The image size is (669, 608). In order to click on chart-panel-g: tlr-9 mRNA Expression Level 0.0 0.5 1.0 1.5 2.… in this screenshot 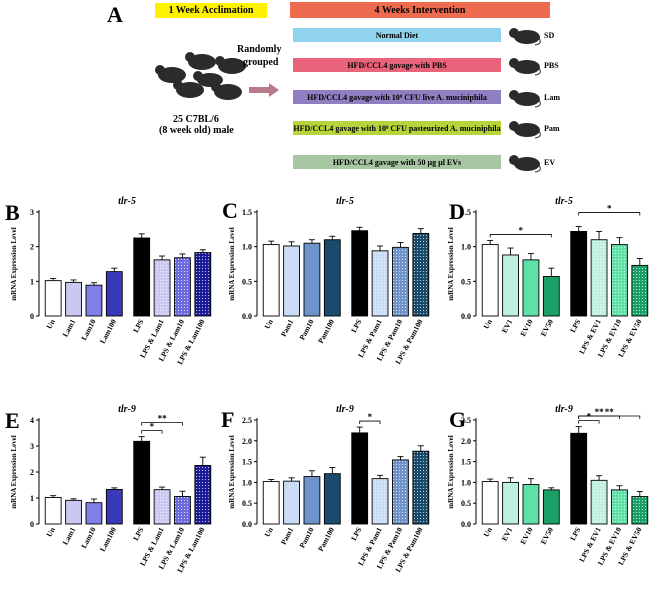, I will do `click(548, 485)`.